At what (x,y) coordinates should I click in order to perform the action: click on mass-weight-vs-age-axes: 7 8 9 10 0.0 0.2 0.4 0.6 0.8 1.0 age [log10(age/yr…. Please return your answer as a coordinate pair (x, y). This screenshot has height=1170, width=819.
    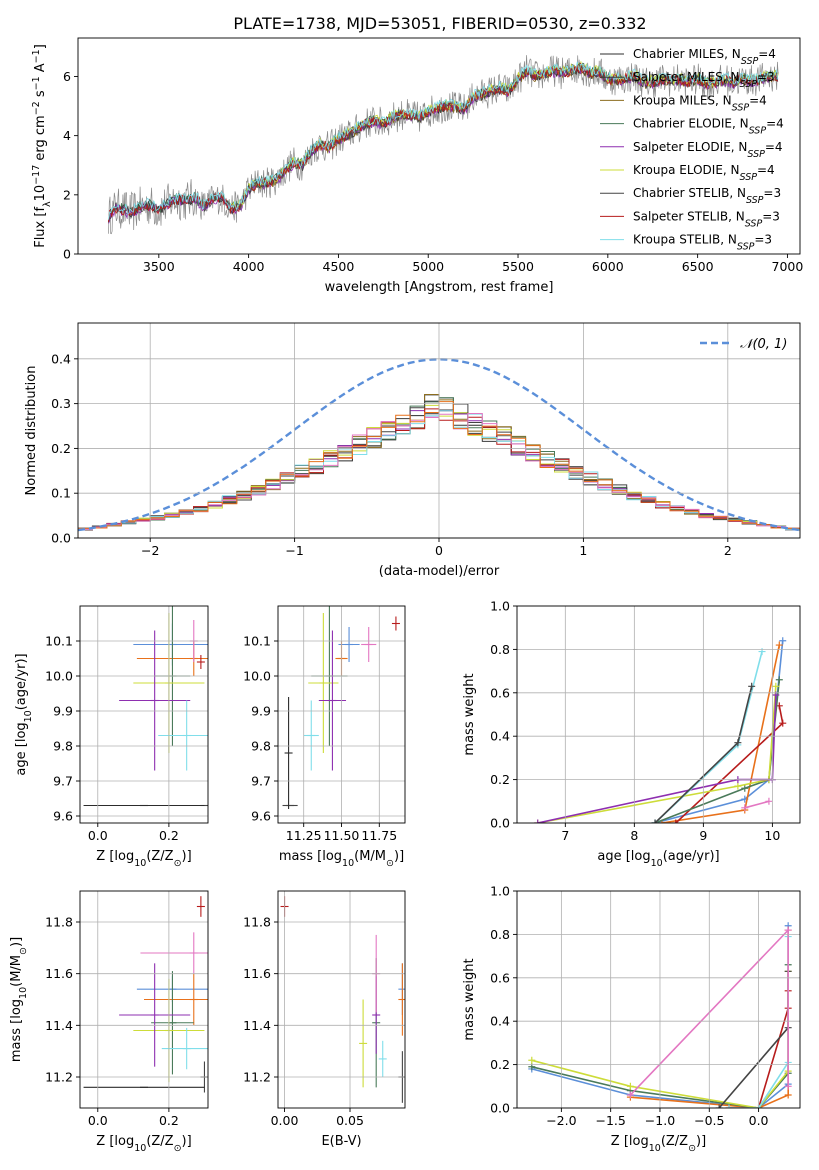
    Looking at the image, I should click on (631, 734).